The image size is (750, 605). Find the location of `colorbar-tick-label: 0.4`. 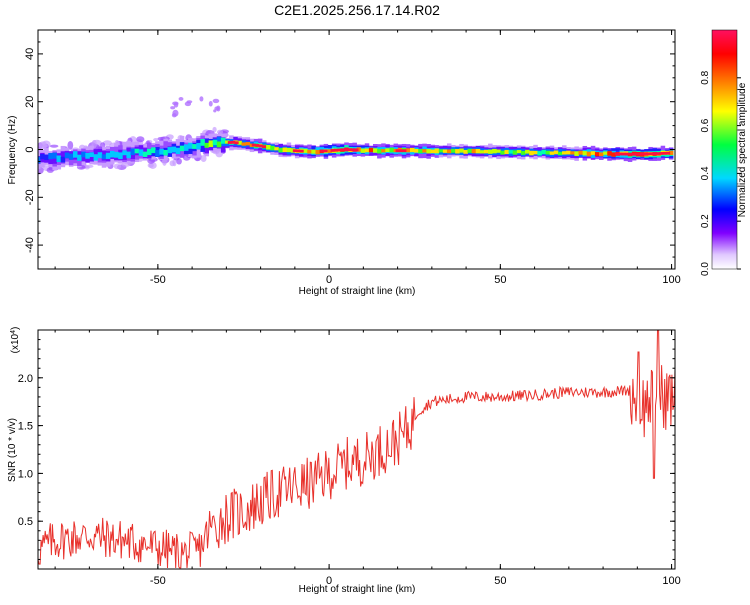

colorbar-tick-label: 0.4 is located at coordinates (705, 173).